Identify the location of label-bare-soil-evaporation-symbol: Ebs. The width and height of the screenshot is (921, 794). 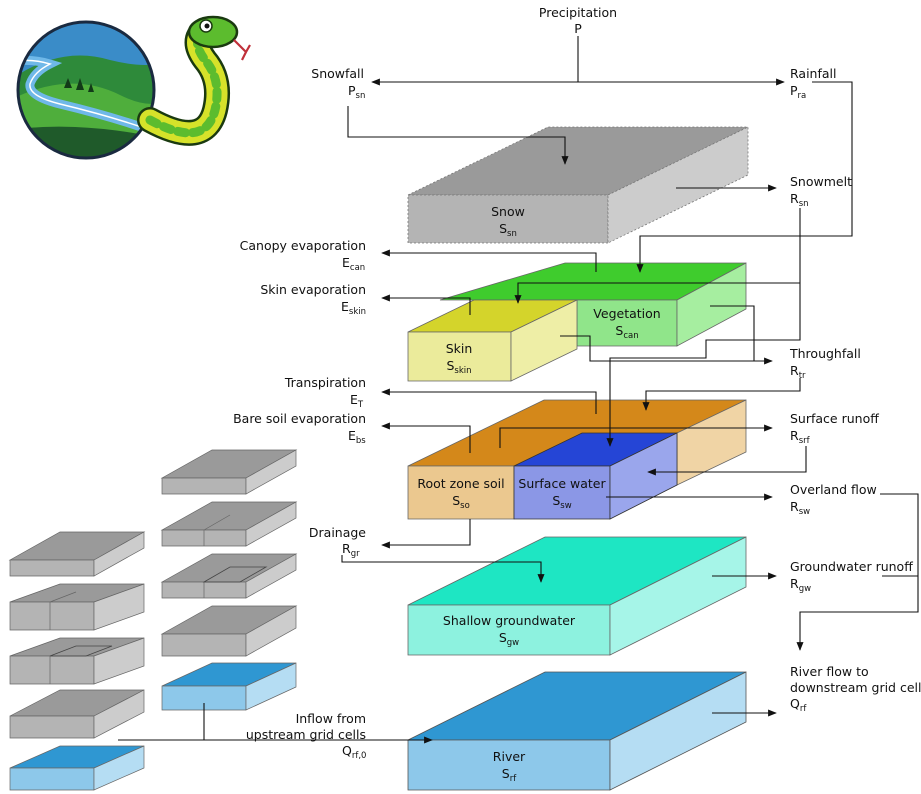
(357, 437).